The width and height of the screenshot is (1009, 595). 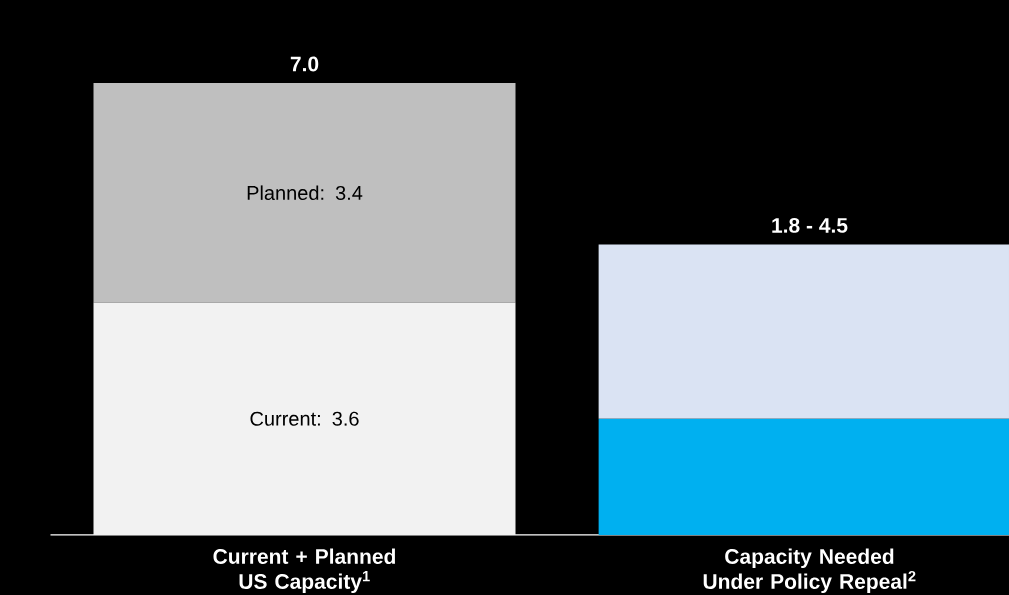 What do you see at coordinates (810, 225) in the screenshot?
I see `total-label: 1.8 - 4.5` at bounding box center [810, 225].